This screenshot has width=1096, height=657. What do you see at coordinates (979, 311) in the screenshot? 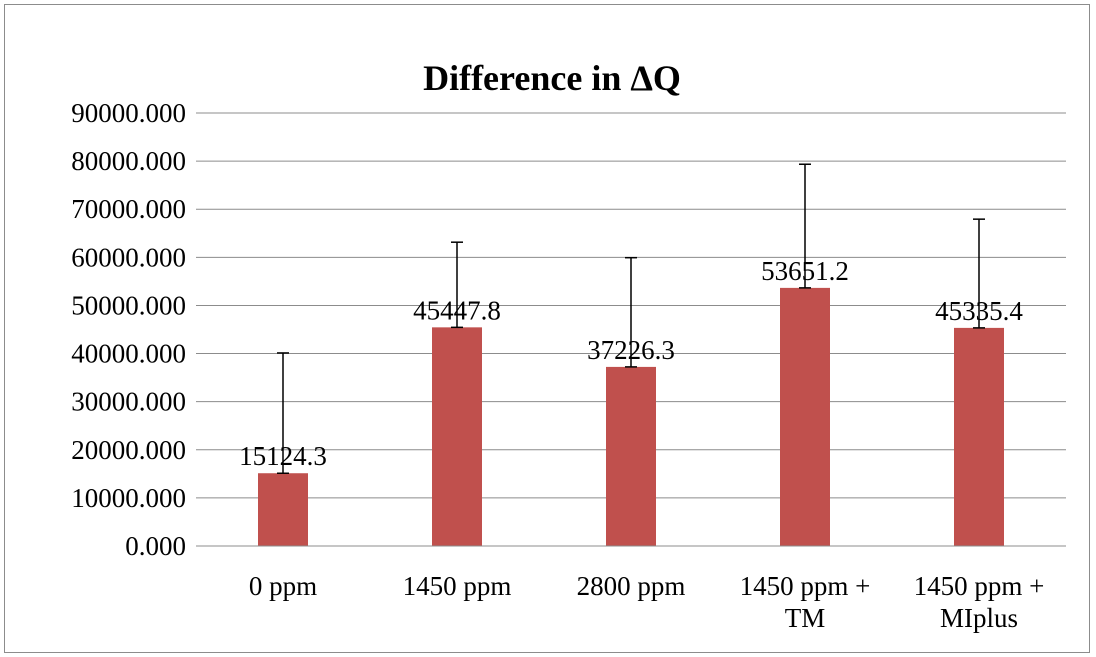
I see `data-label: 45335.4` at bounding box center [979, 311].